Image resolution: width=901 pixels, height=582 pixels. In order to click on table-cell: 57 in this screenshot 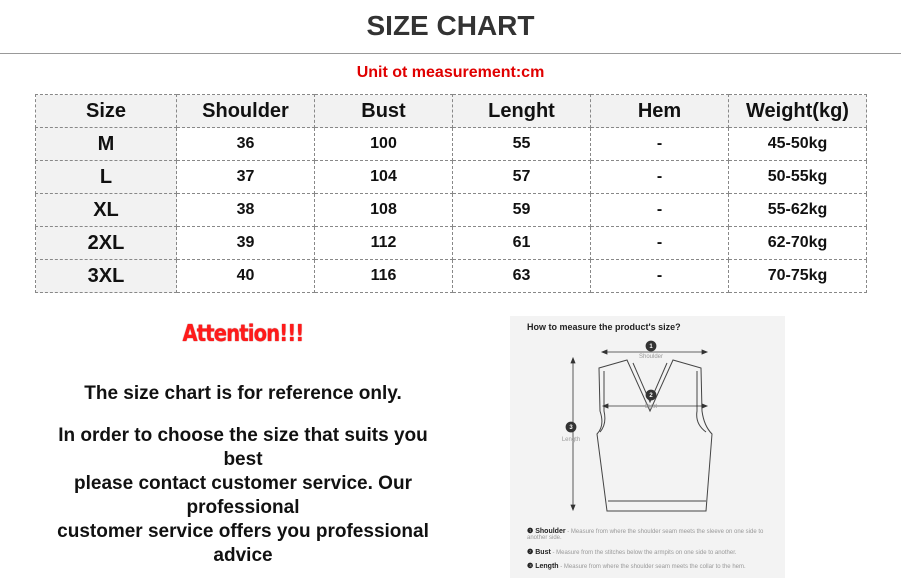, I will do `click(521, 177)`.